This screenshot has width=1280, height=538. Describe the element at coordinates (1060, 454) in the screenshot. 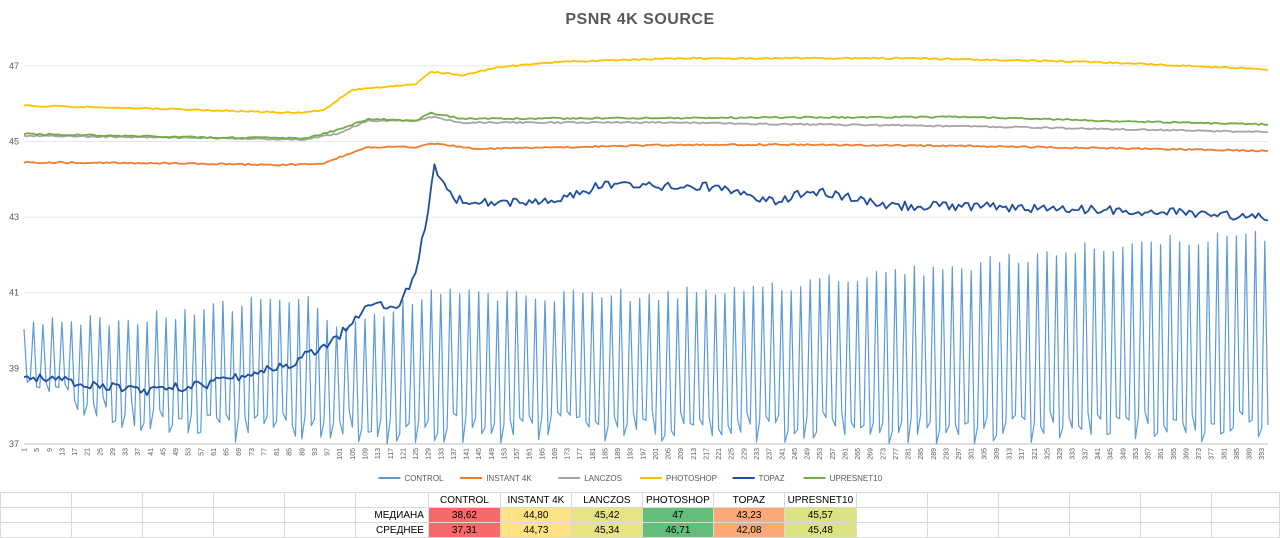

I see `x-tick-label: 329` at that location.